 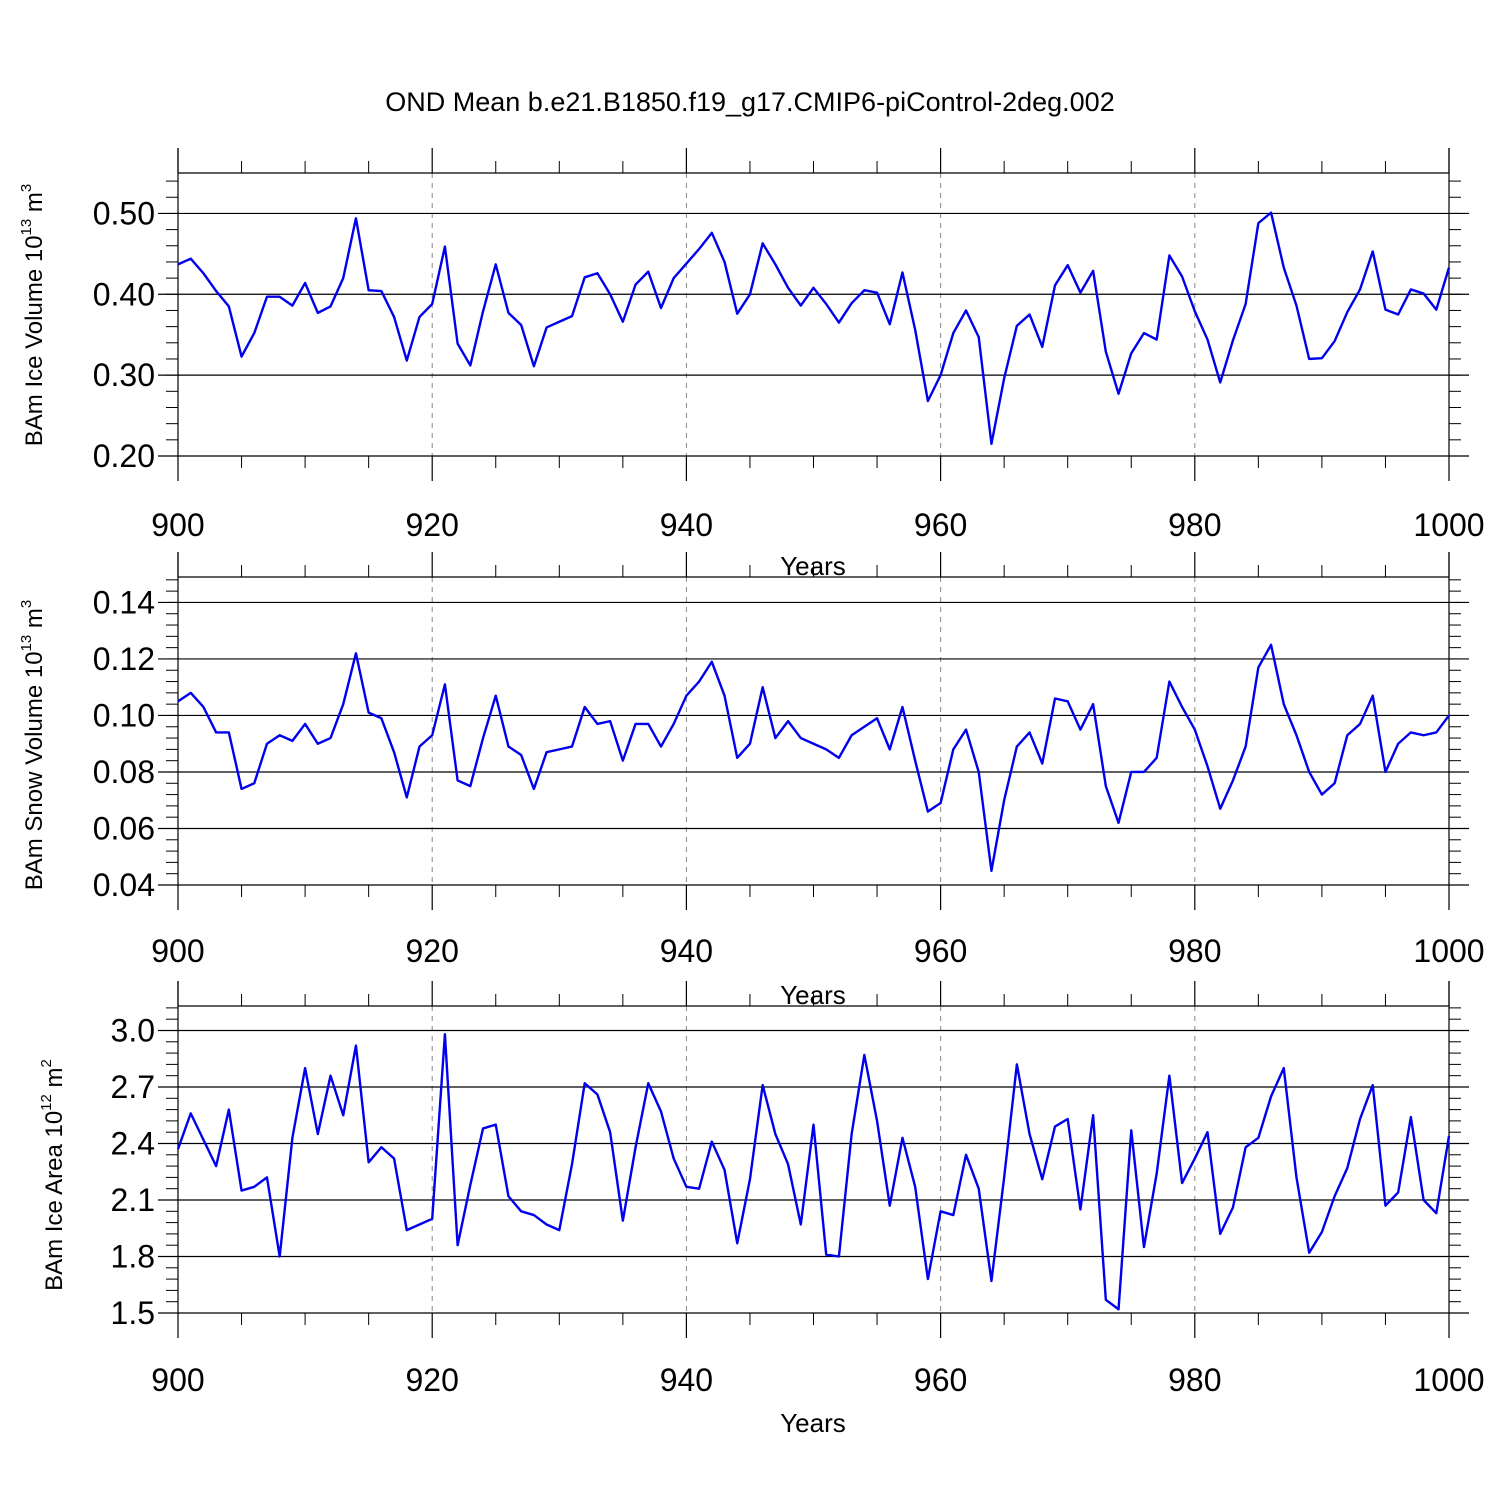 I want to click on y-tick-label: 3.0, so click(x=133, y=1030).